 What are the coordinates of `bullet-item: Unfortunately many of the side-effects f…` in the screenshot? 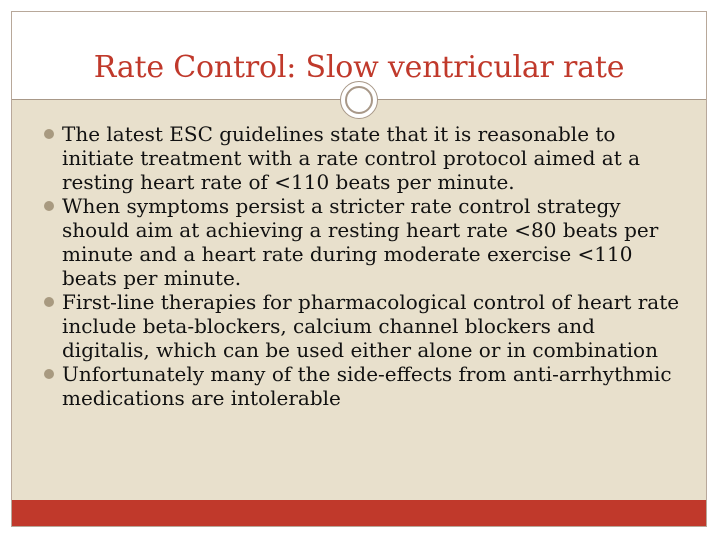 It's located at (364, 386).